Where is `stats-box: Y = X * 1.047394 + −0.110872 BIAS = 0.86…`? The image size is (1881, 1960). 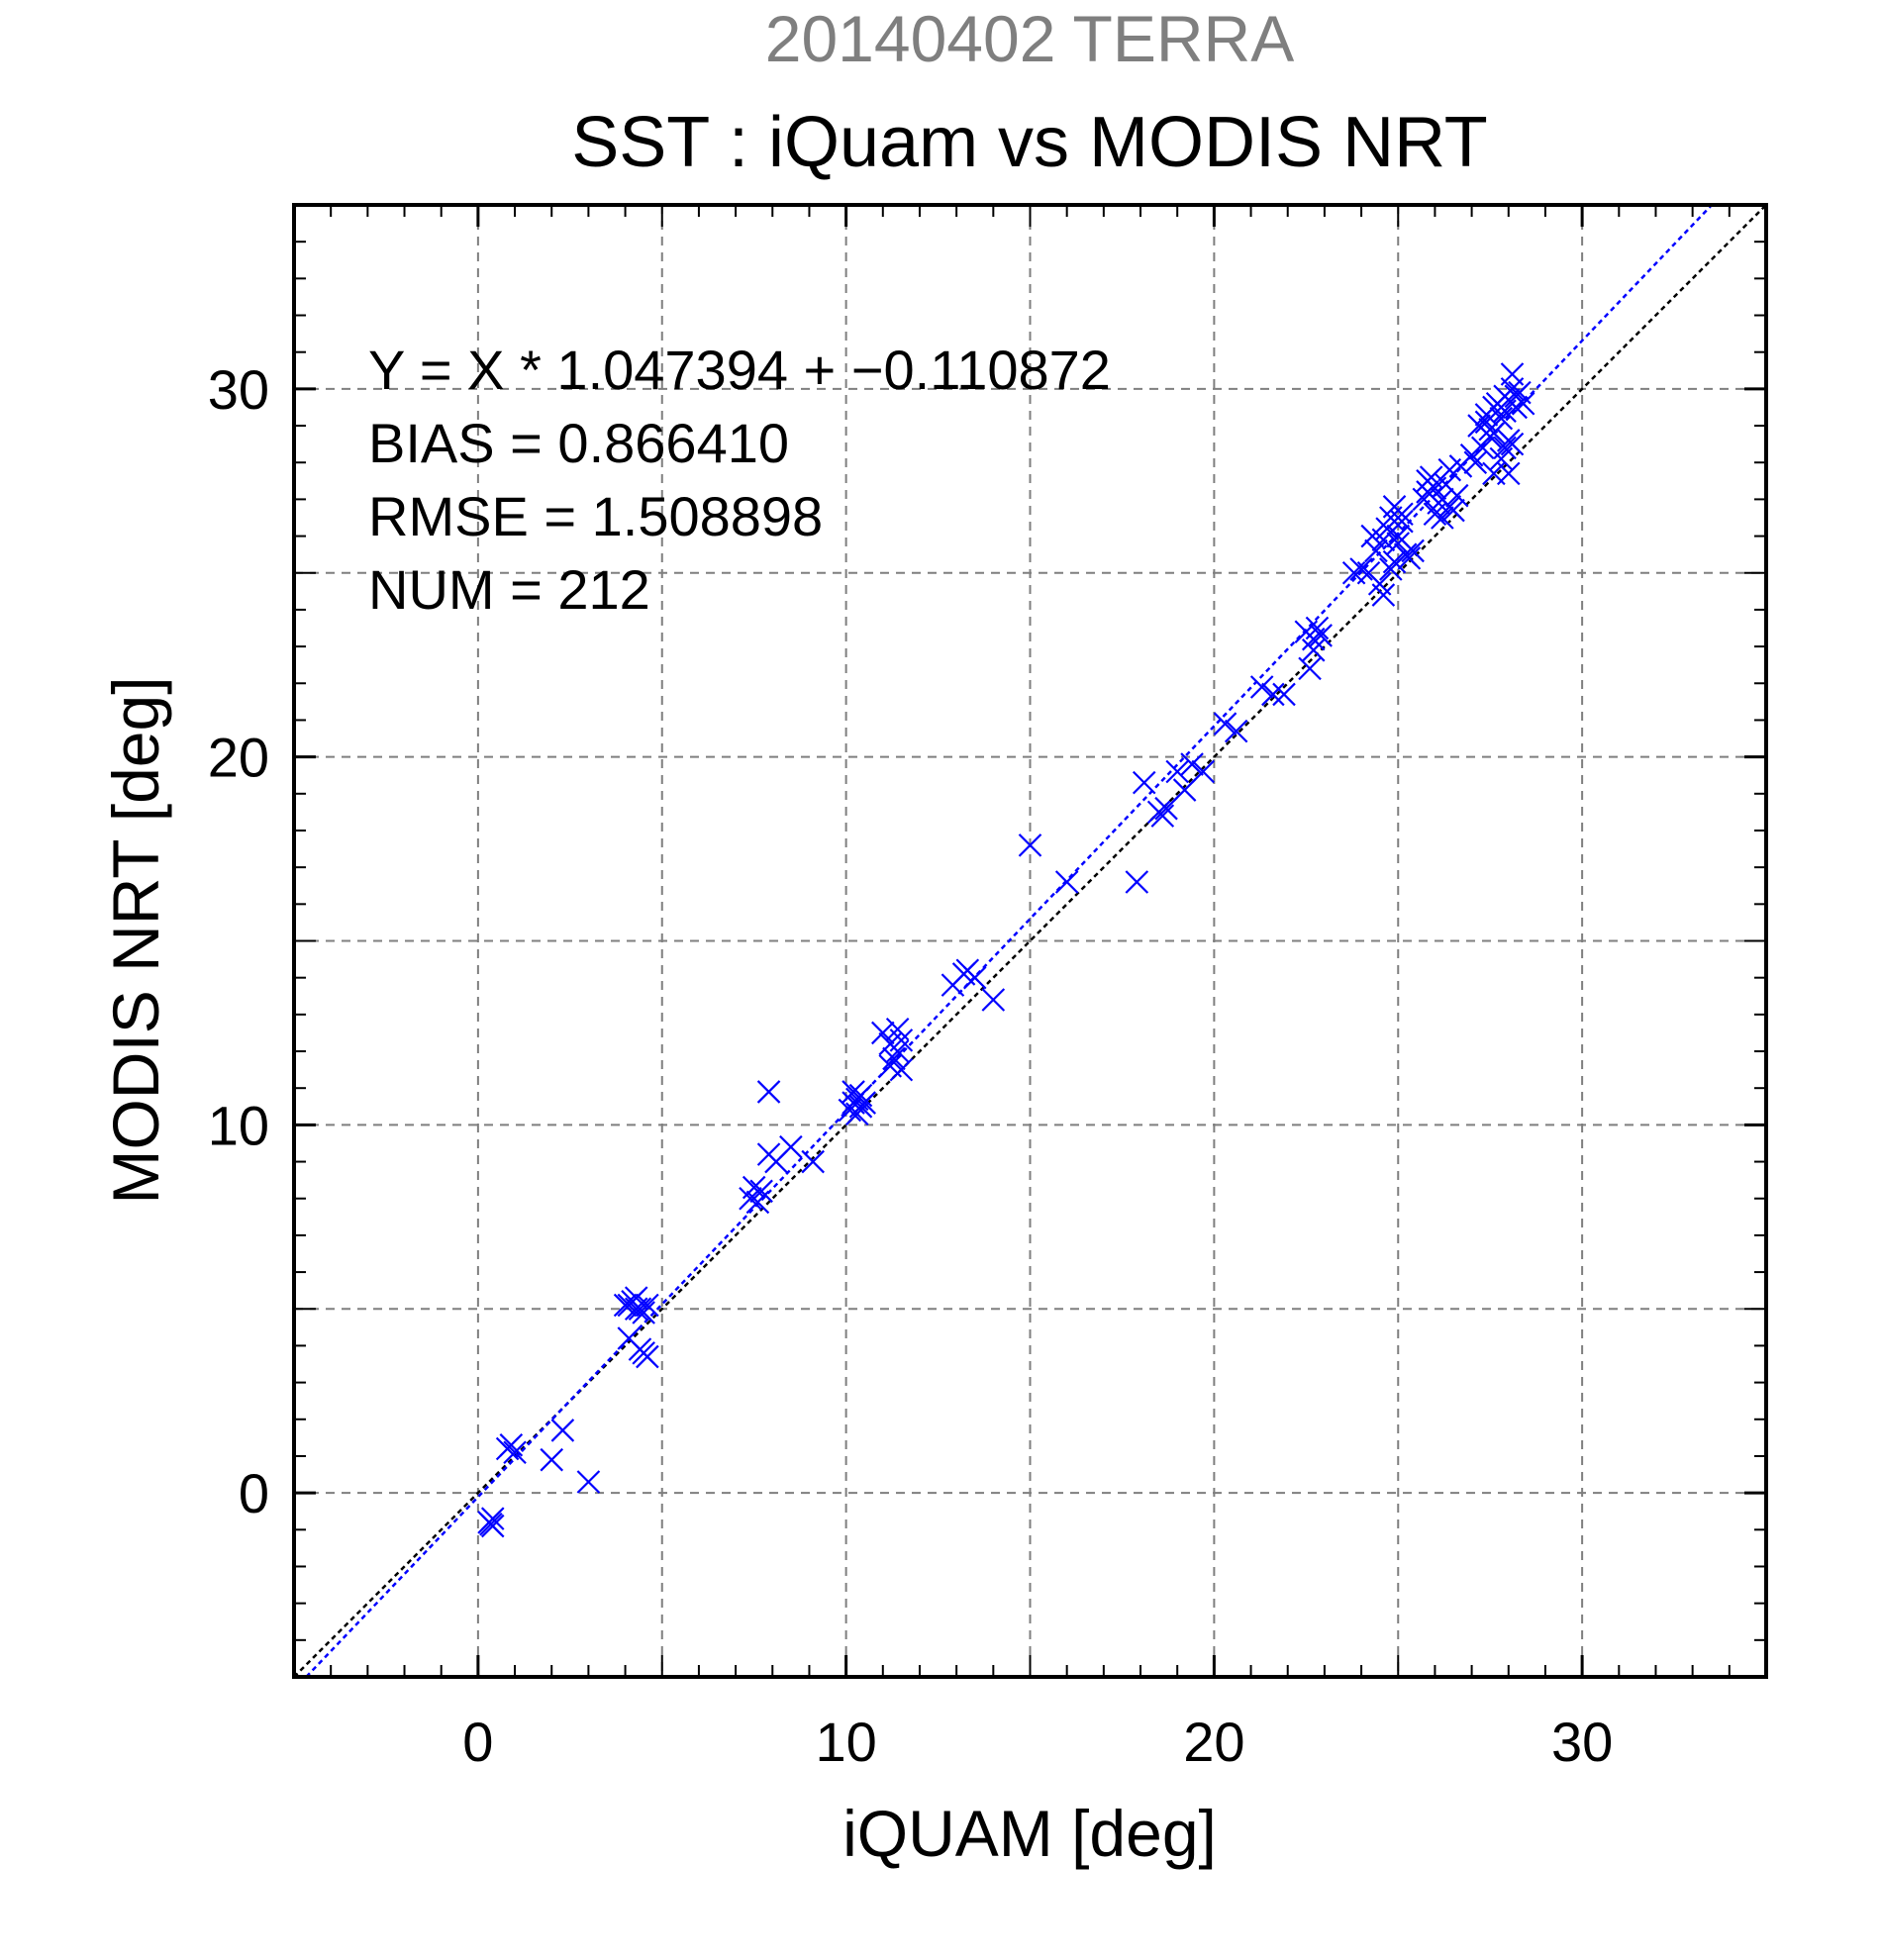
stats-box: Y = X * 1.047394 + −0.110872 BIAS = 0.86… is located at coordinates (739, 480).